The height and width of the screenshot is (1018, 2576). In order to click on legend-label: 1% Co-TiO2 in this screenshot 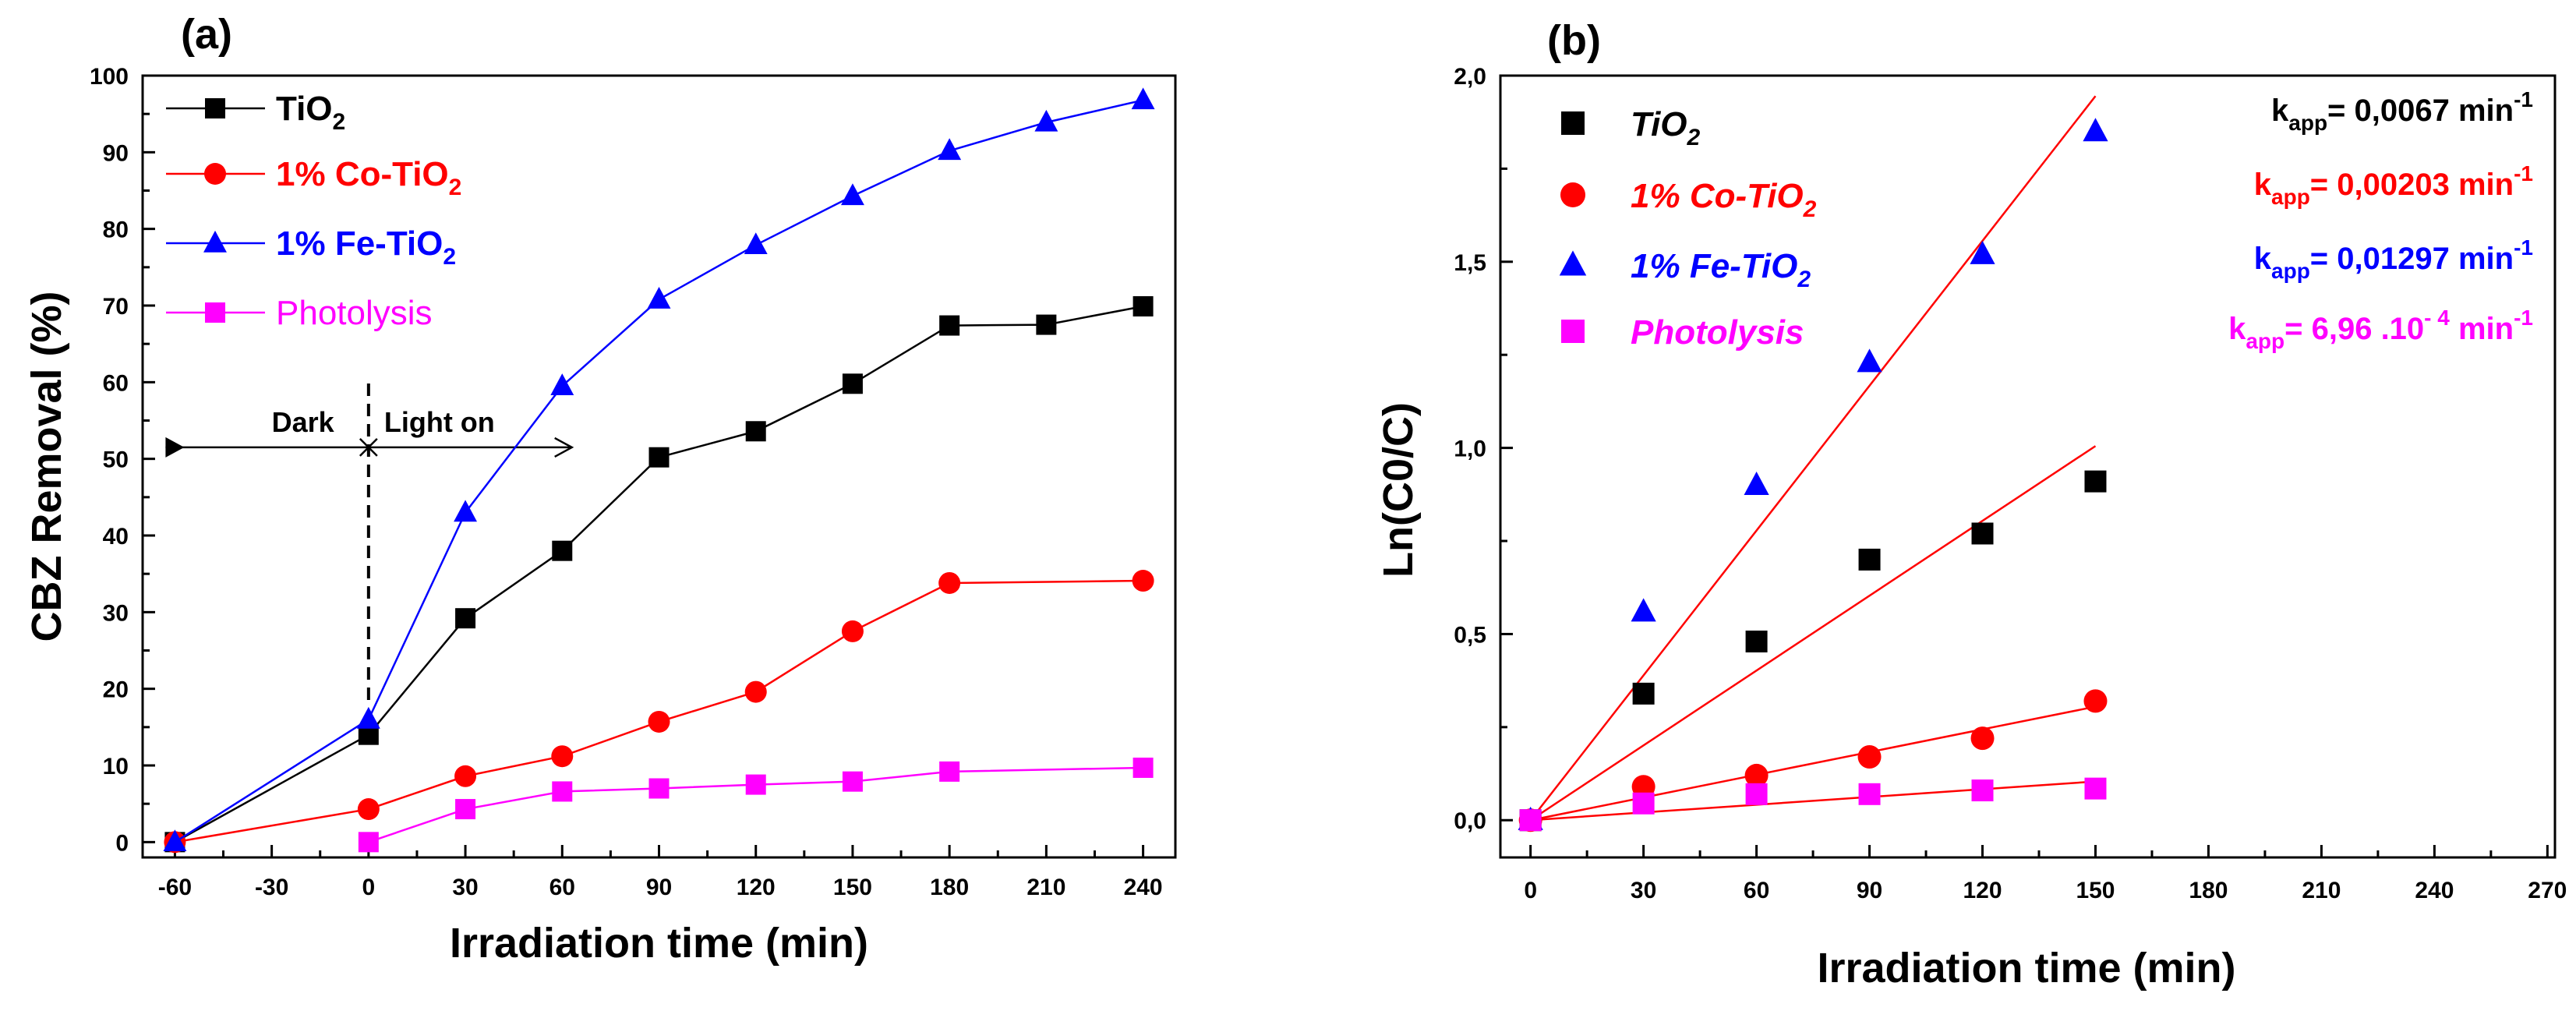, I will do `click(368, 177)`.